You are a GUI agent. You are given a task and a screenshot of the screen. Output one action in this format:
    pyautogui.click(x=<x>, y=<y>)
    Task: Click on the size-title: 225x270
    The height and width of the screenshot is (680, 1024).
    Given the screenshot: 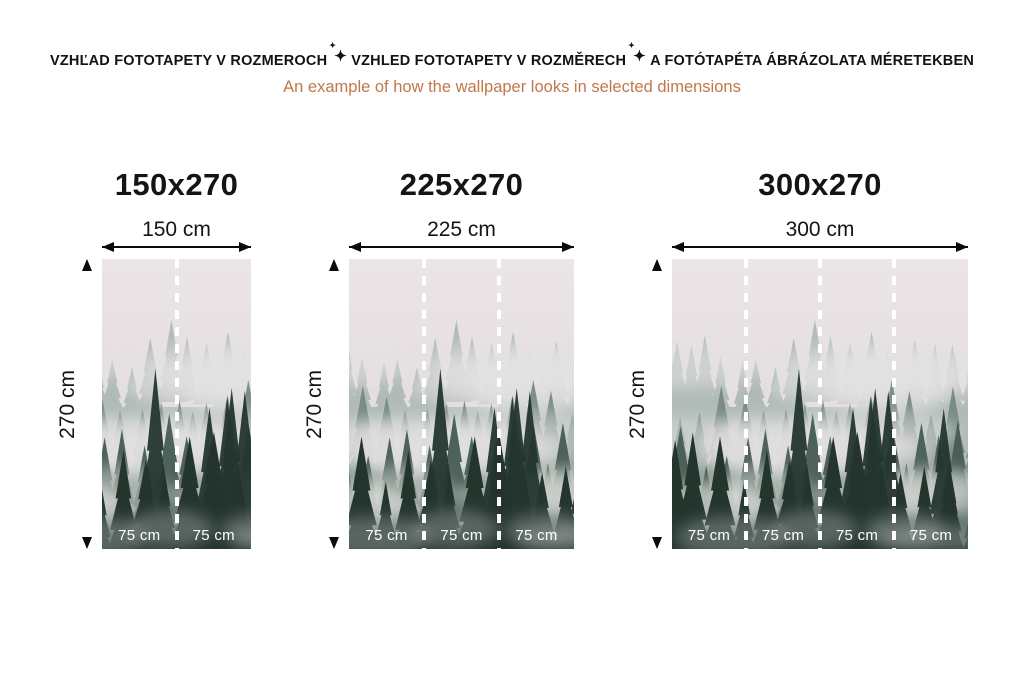 What is the action you would take?
    pyautogui.click(x=461, y=184)
    